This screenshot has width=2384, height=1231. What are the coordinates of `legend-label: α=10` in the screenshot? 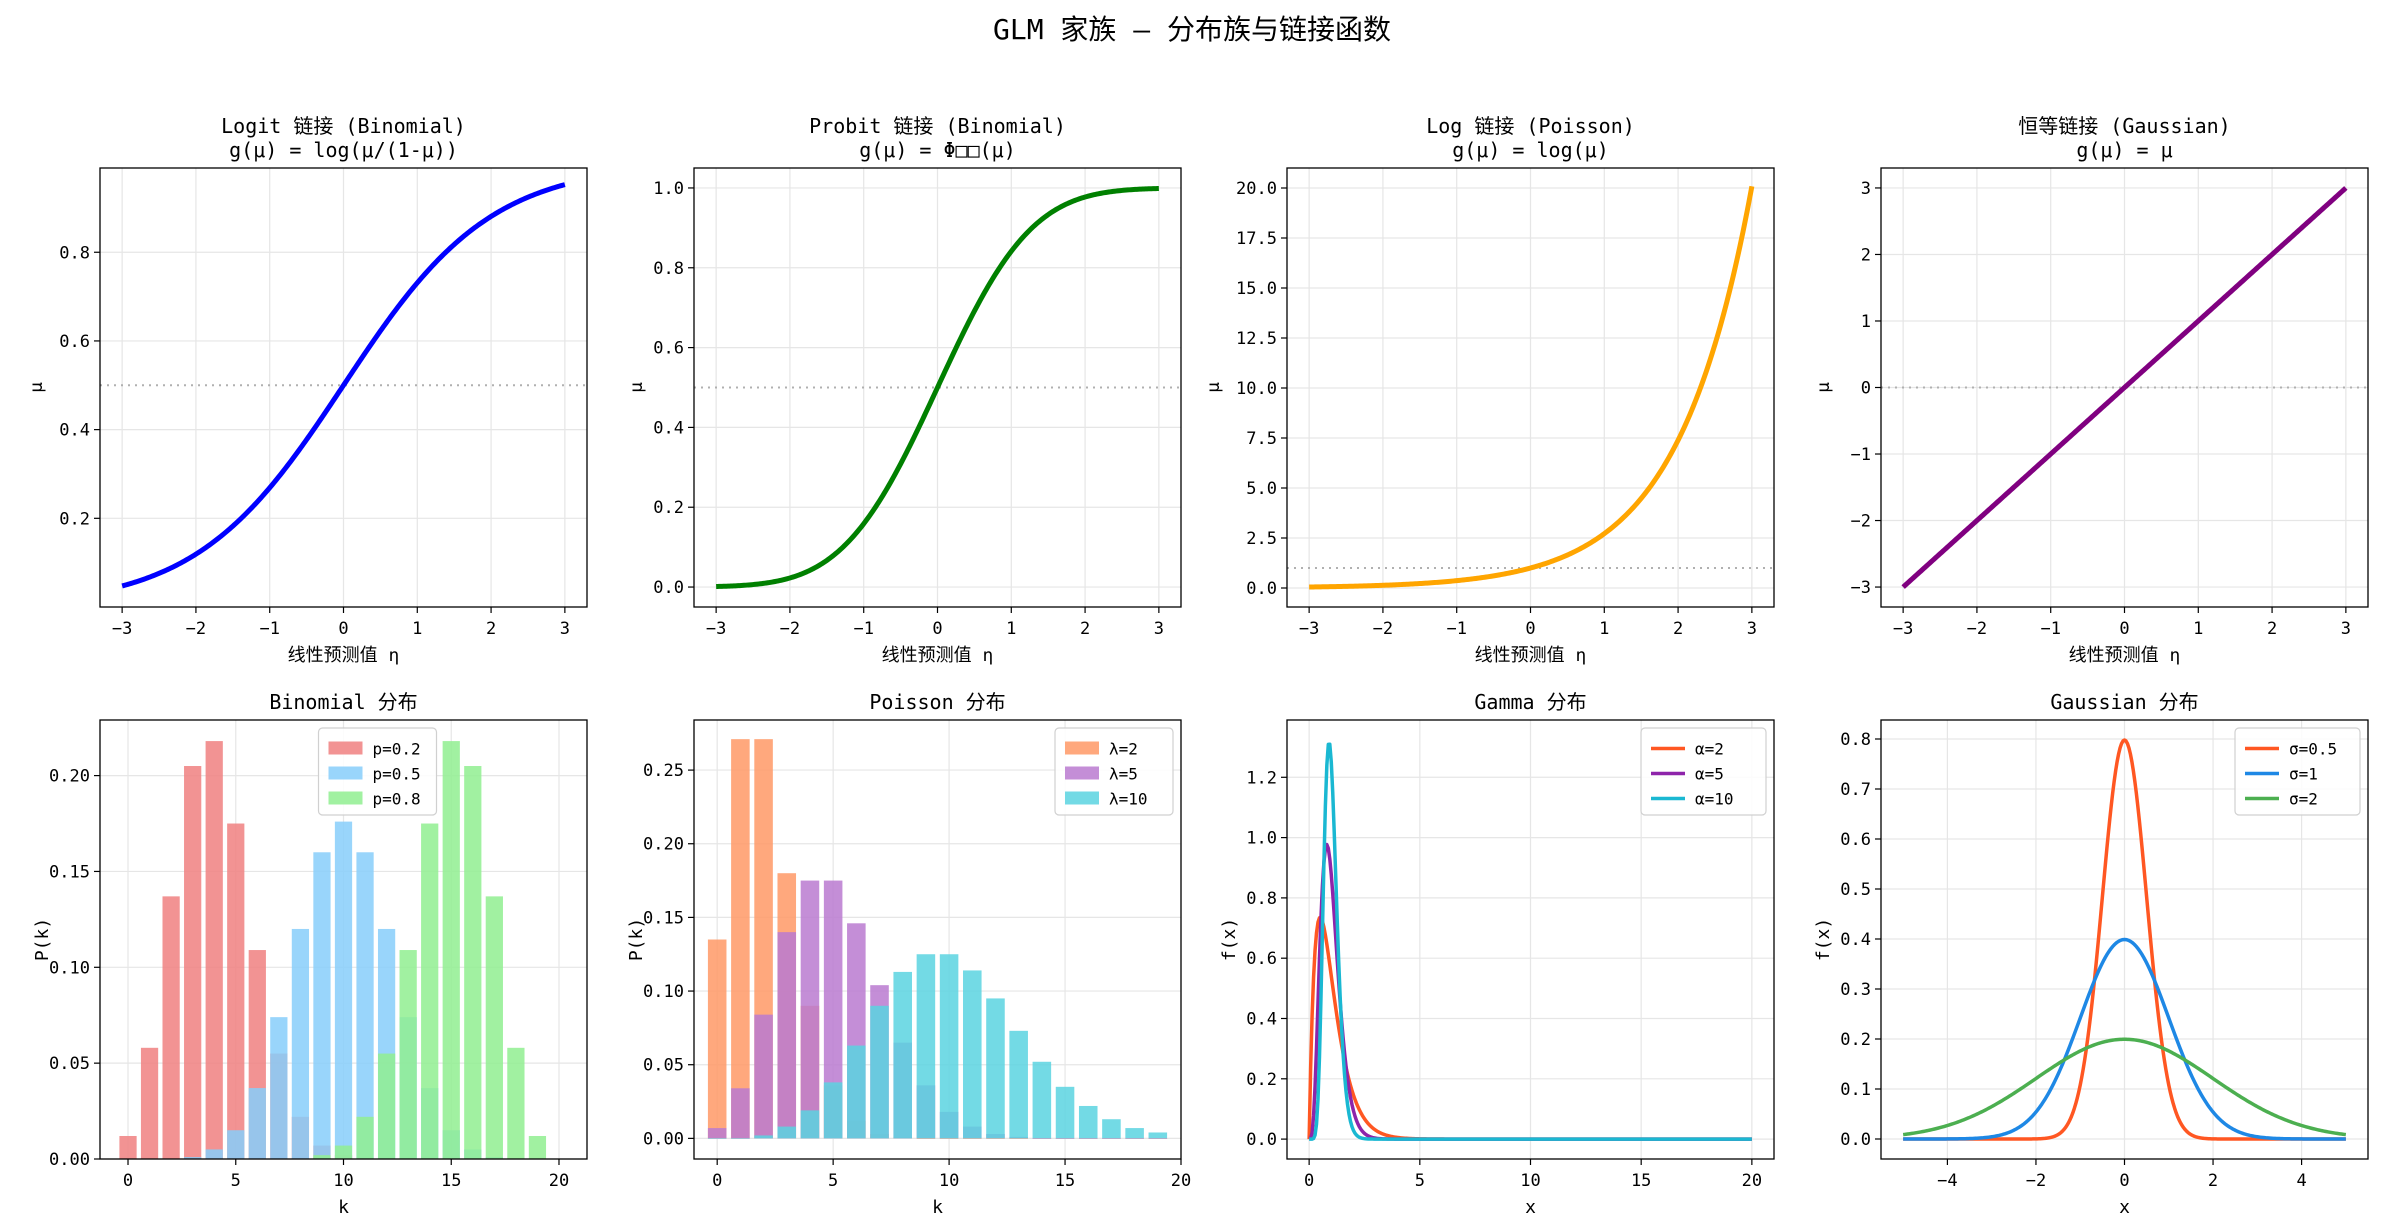 It's located at (1714, 799).